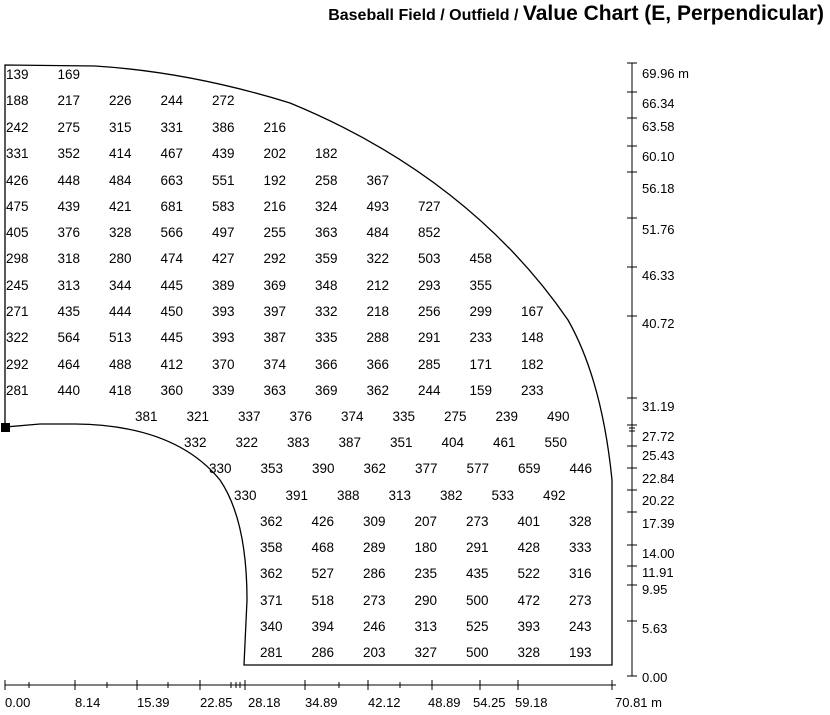 This screenshot has width=830, height=715. I want to click on value-cell: 550, so click(556, 442).